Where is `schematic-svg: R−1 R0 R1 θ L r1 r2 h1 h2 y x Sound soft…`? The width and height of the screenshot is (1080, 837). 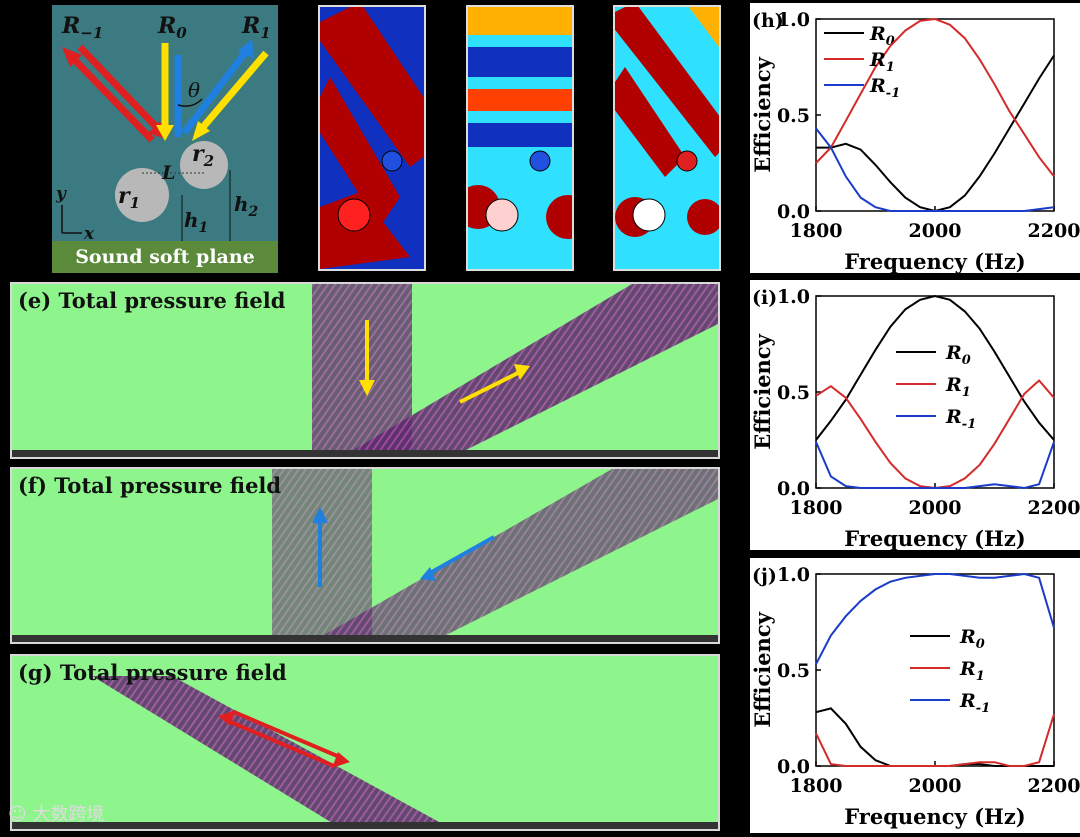
schematic-svg: R−1 R0 R1 θ L r1 r2 h1 h2 y x Sound soft… is located at coordinates (165, 139).